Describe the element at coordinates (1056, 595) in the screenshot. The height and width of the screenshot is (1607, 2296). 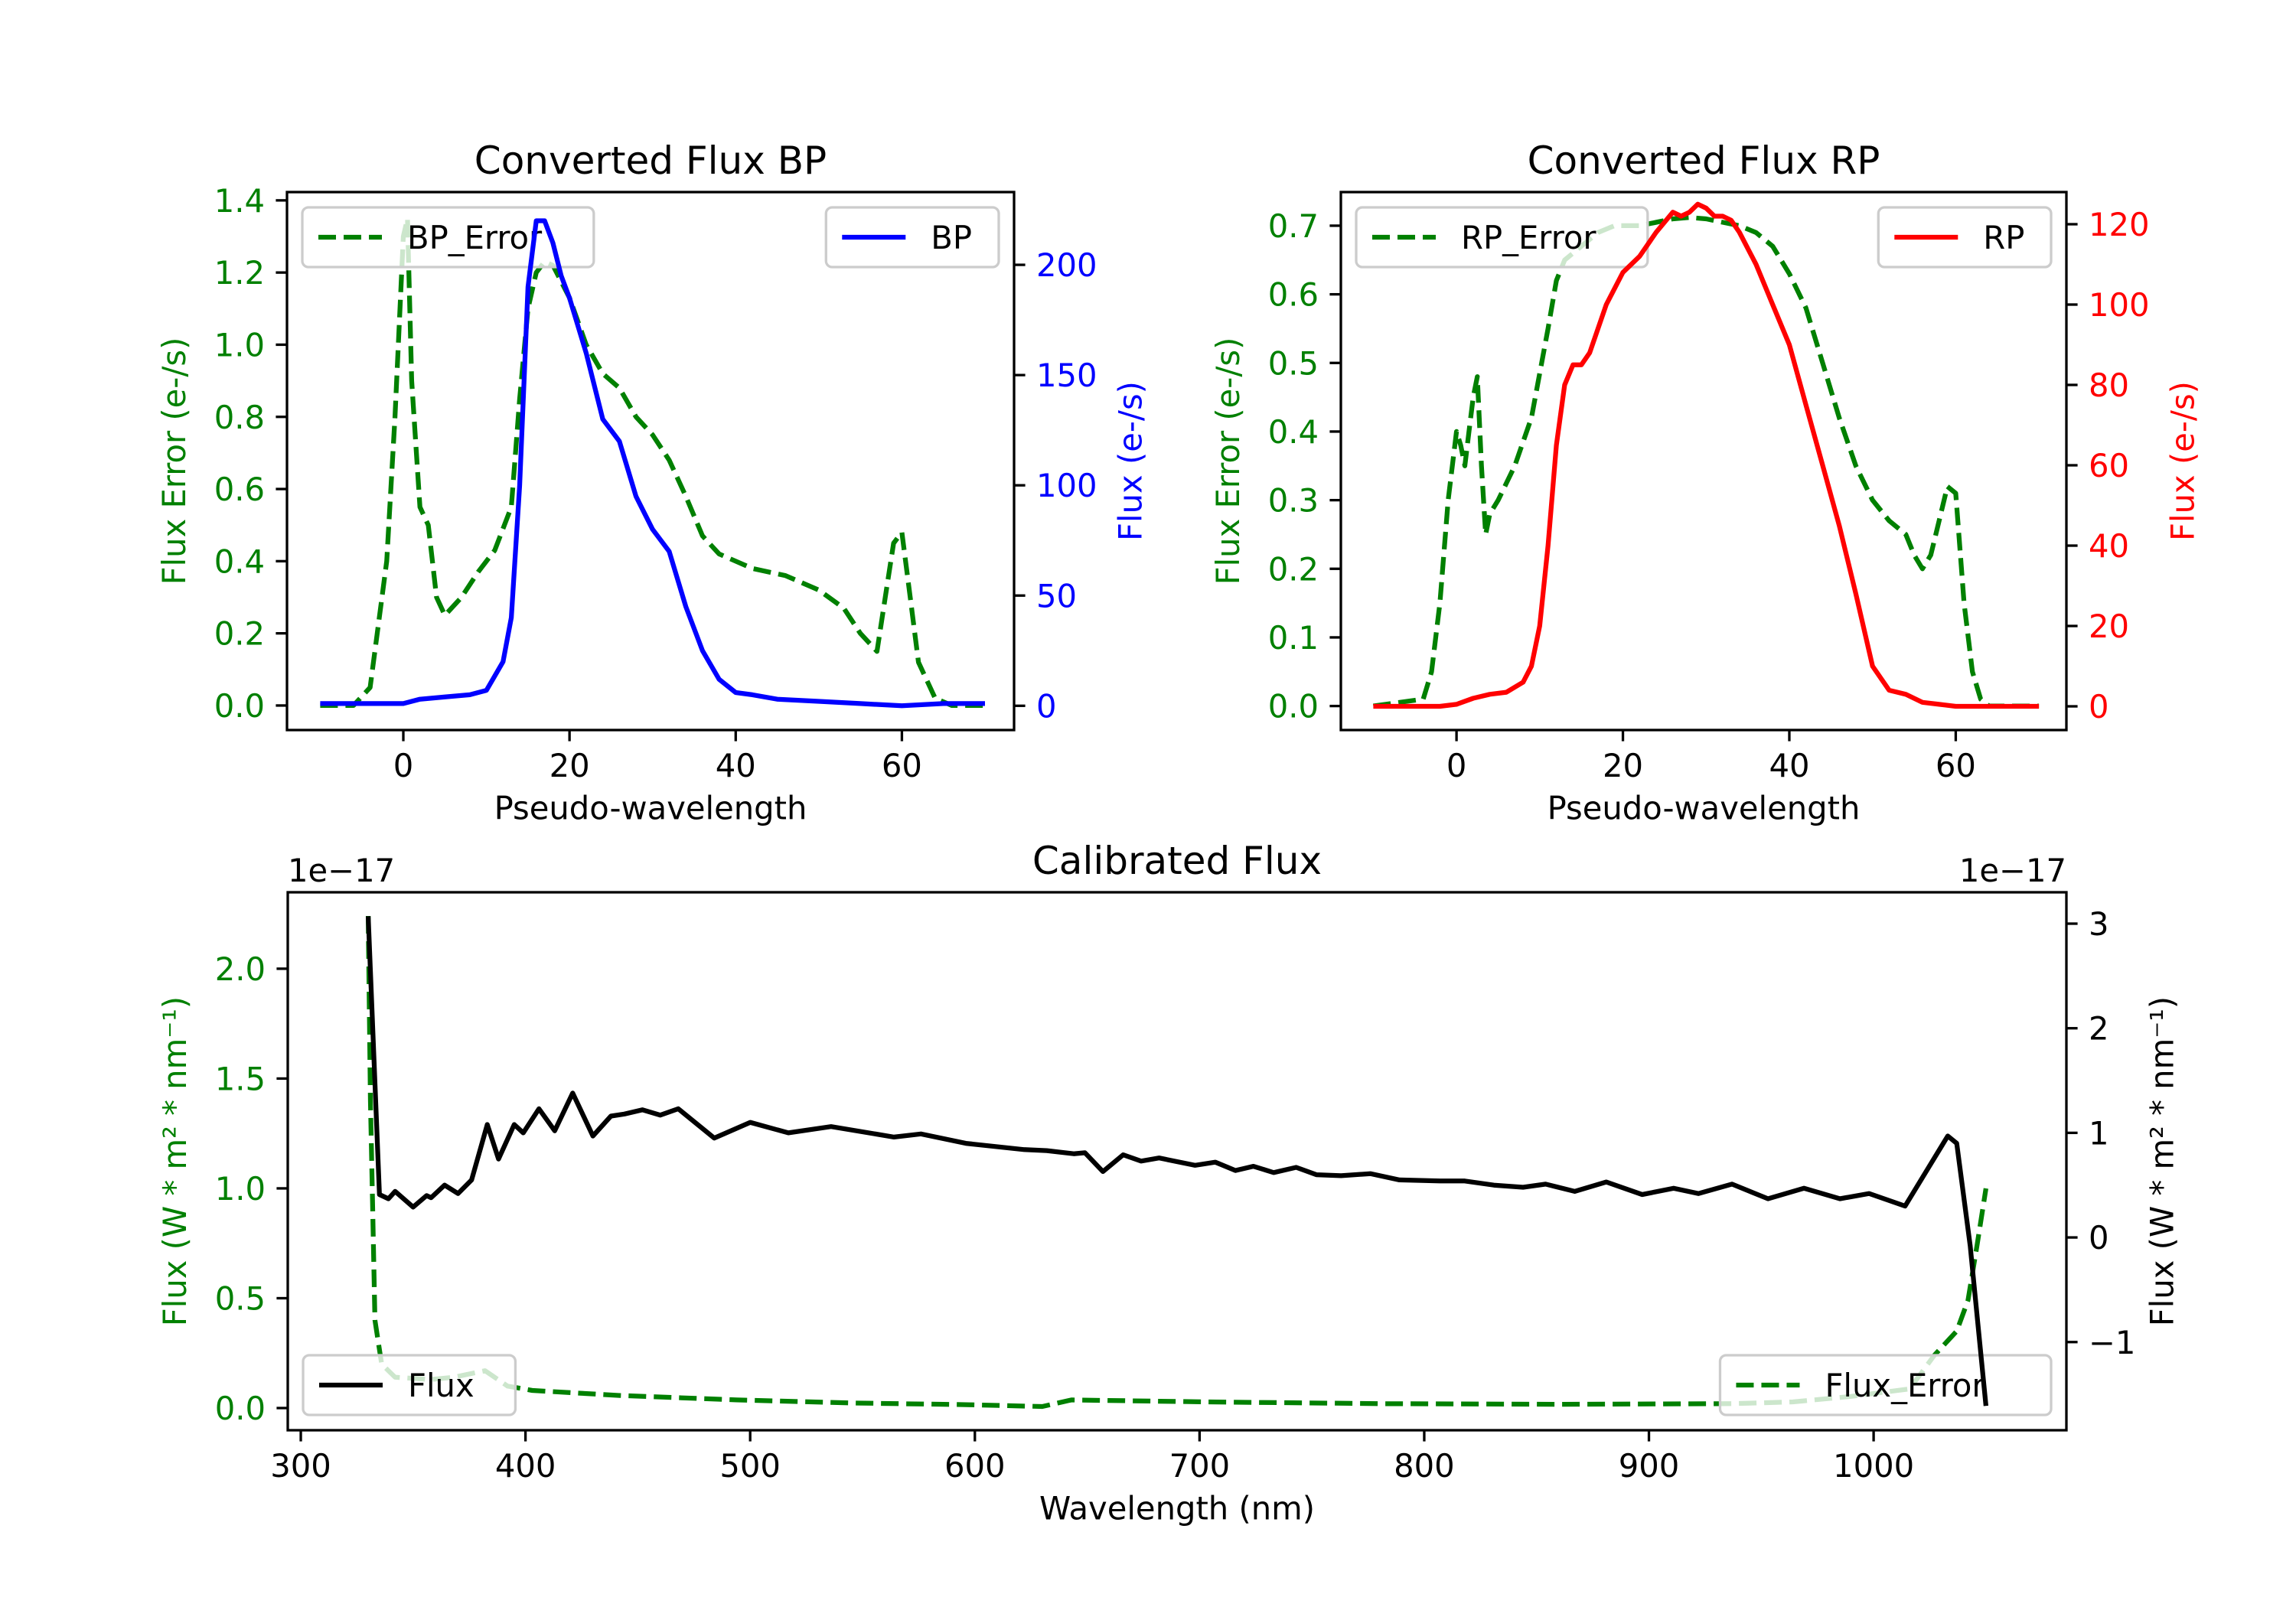
I see `right-y-tick-label: 50` at that location.